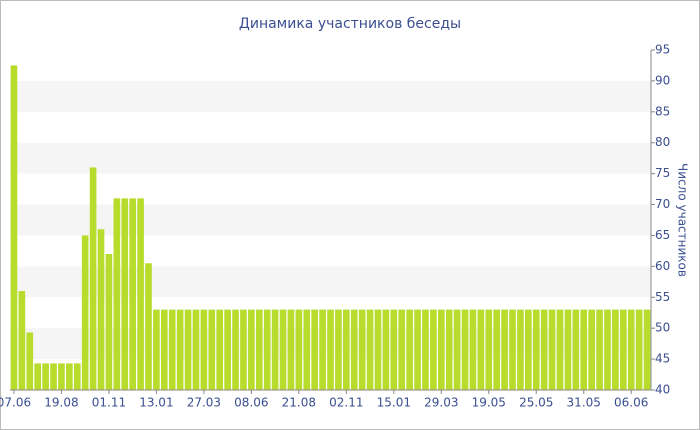 This screenshot has height=430, width=700. Describe the element at coordinates (662, 173) in the screenshot. I see `y-tick-label: 75` at that location.